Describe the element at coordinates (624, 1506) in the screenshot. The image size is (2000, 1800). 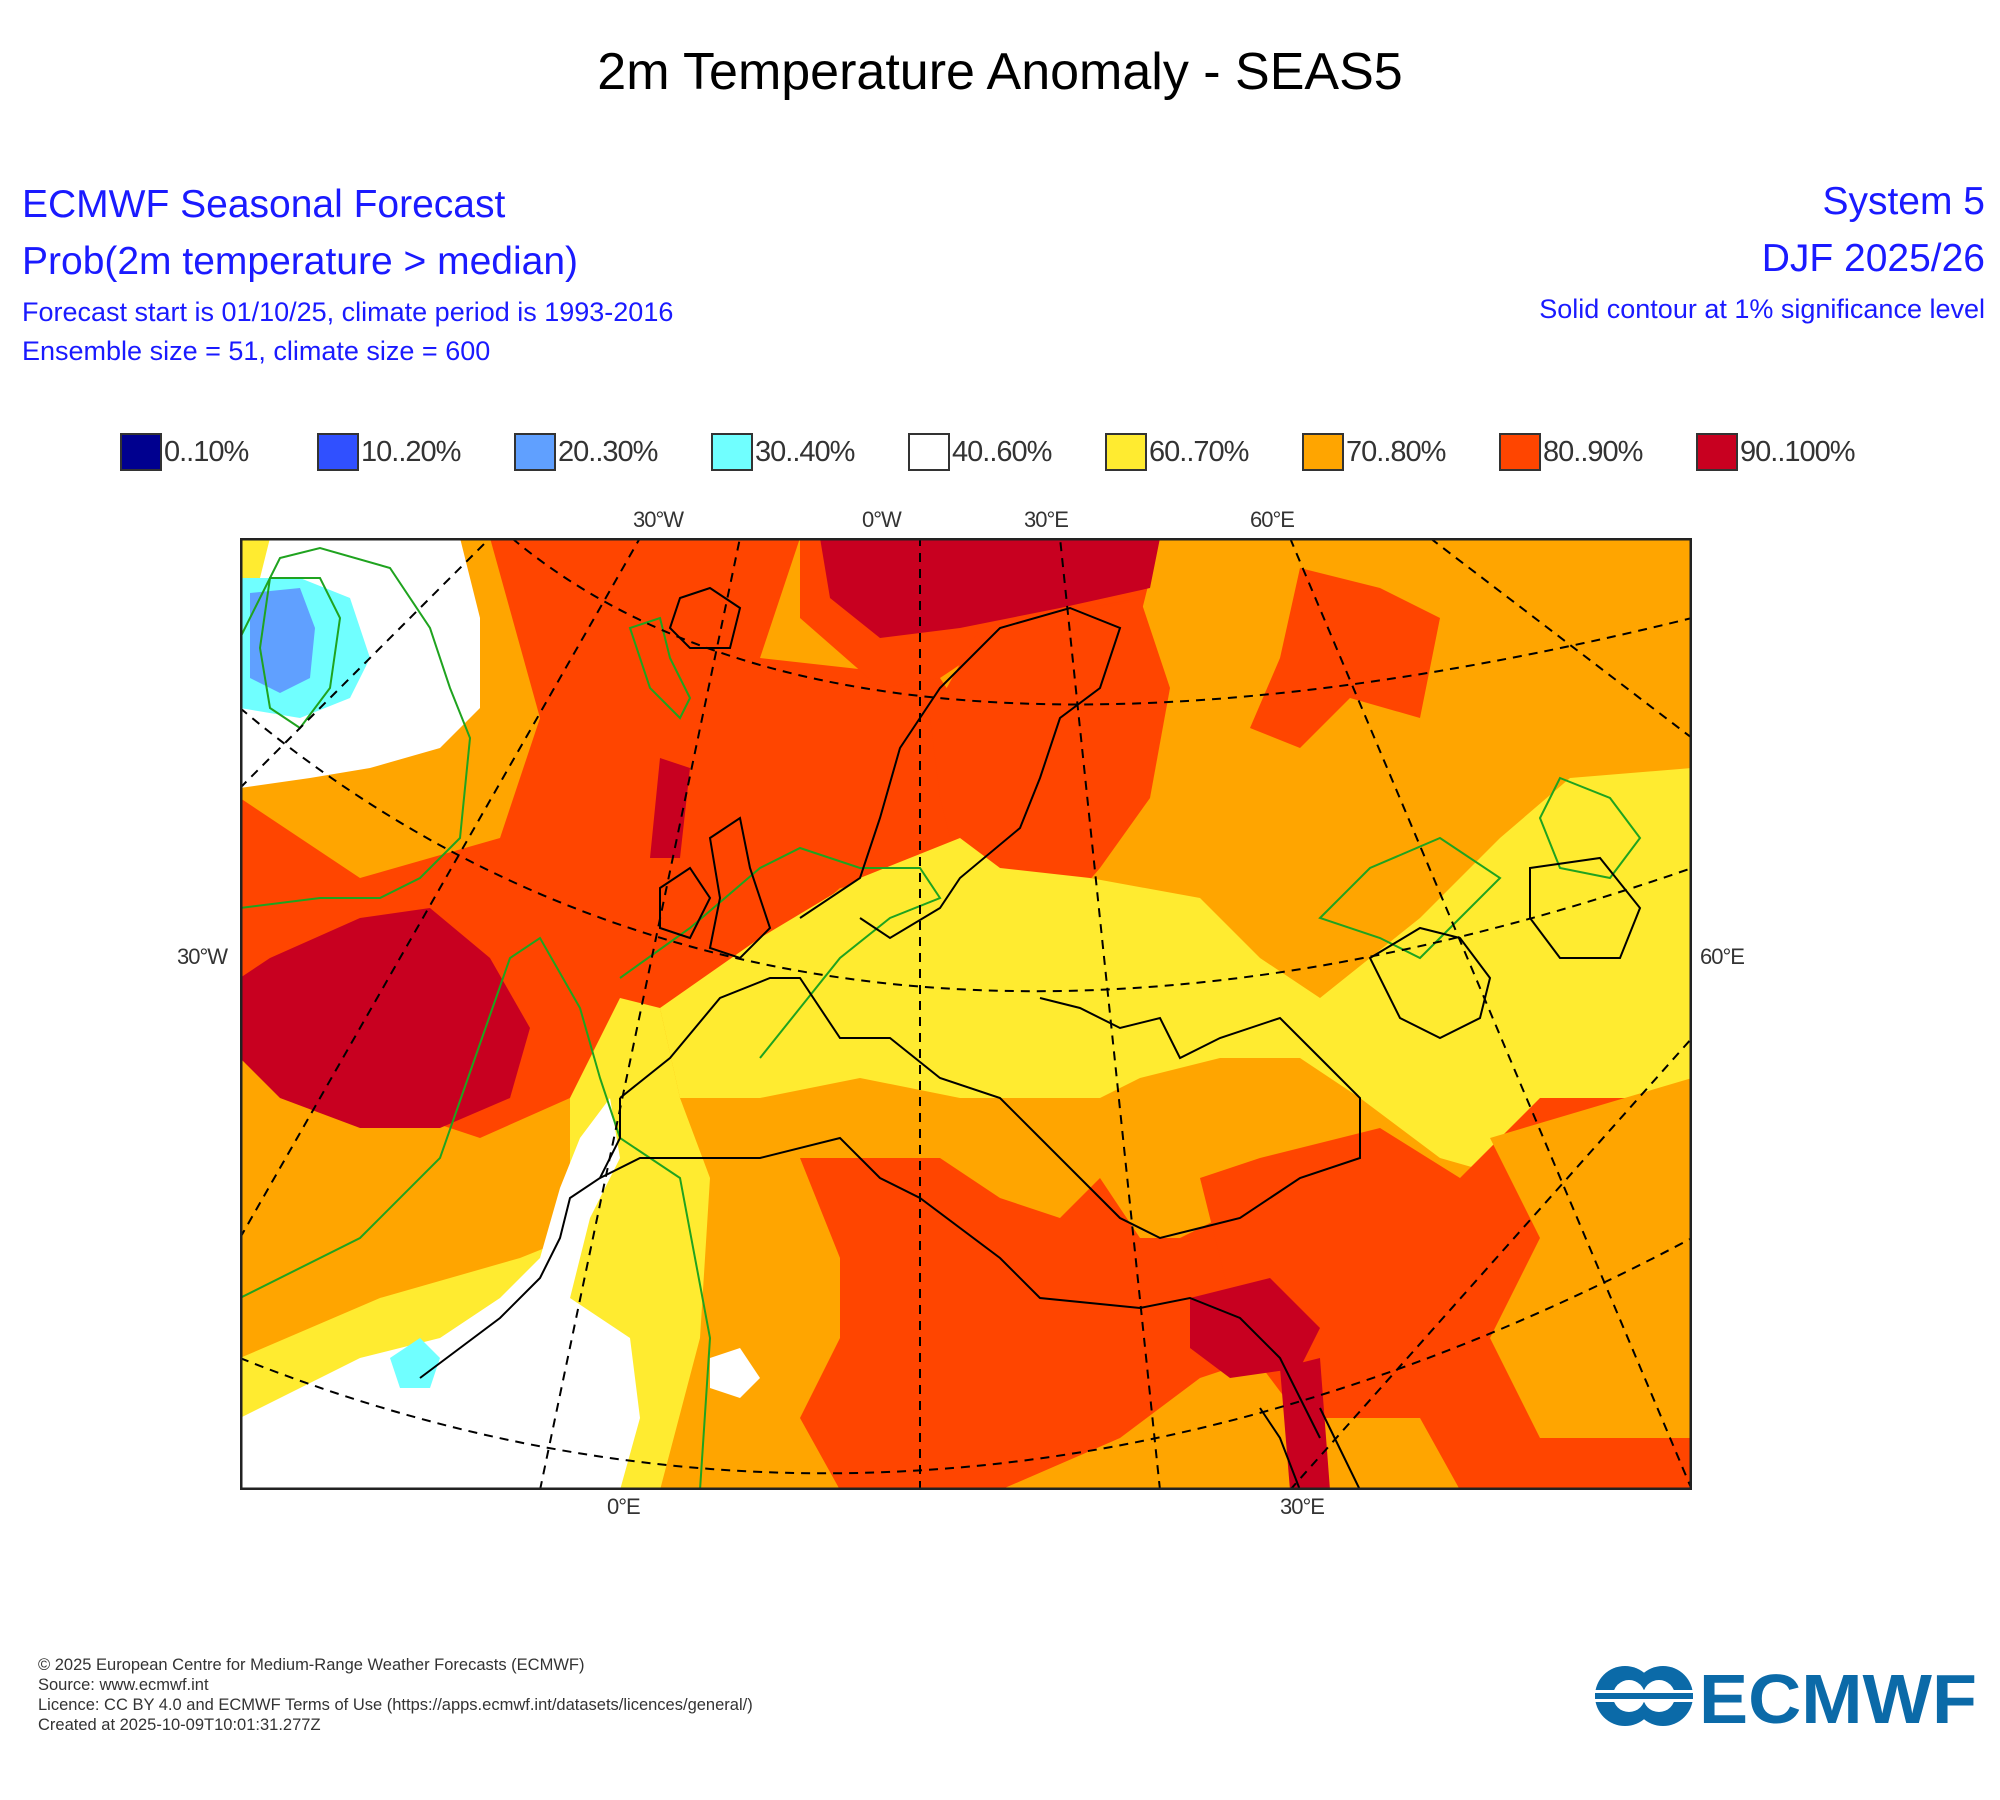
I see `axis-label-bottom-0e: 0°E` at that location.